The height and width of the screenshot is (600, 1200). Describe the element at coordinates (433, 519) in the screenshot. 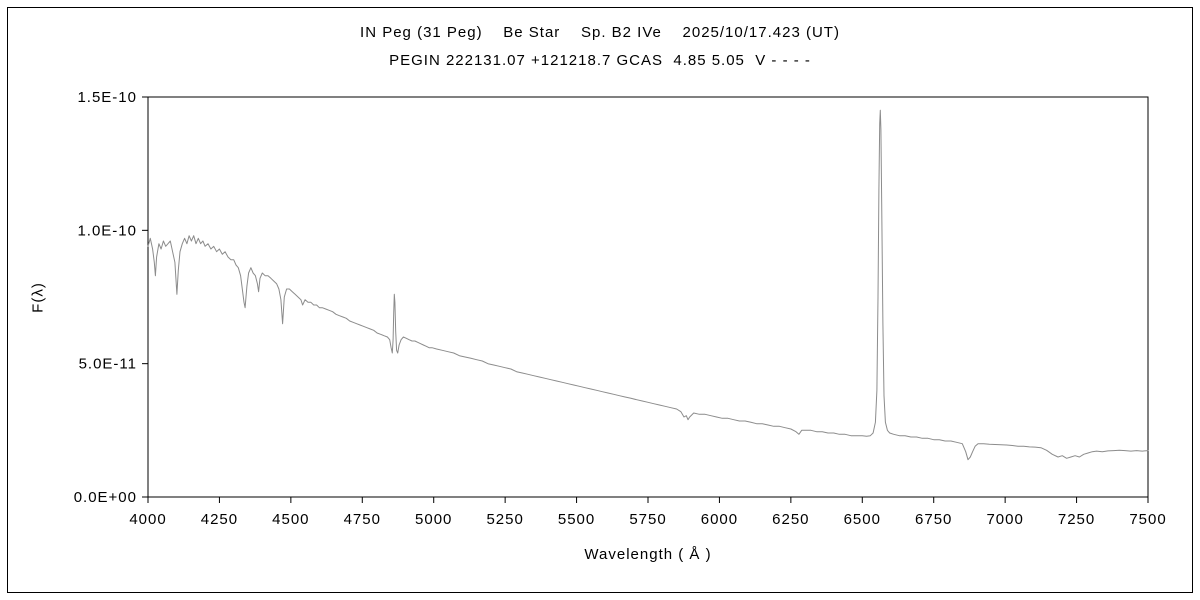

I see `x-tick-label: 5000` at that location.